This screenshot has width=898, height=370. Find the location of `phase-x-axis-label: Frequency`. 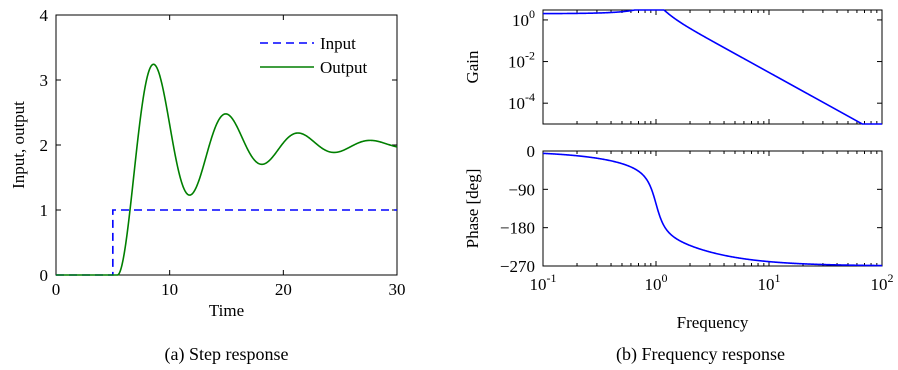

phase-x-axis-label: Frequency is located at coordinates (713, 322).